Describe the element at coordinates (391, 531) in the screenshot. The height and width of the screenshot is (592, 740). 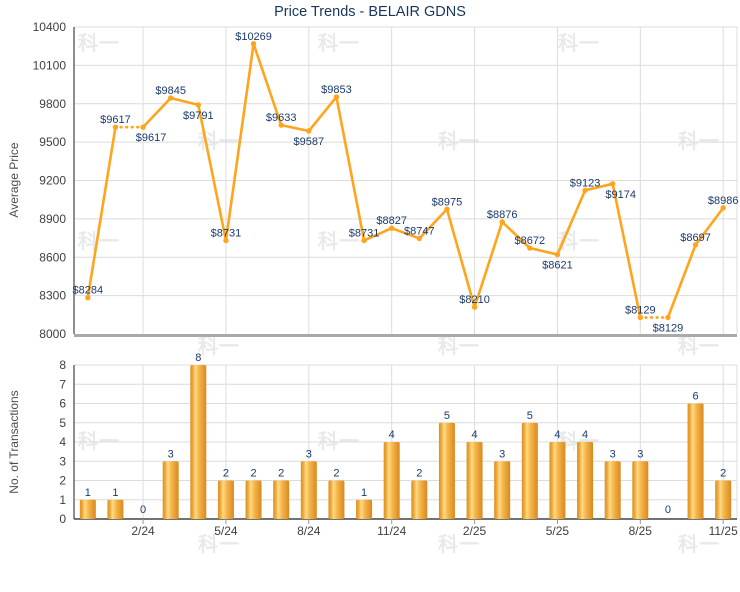
I see `x-tick-label: 11/24` at that location.